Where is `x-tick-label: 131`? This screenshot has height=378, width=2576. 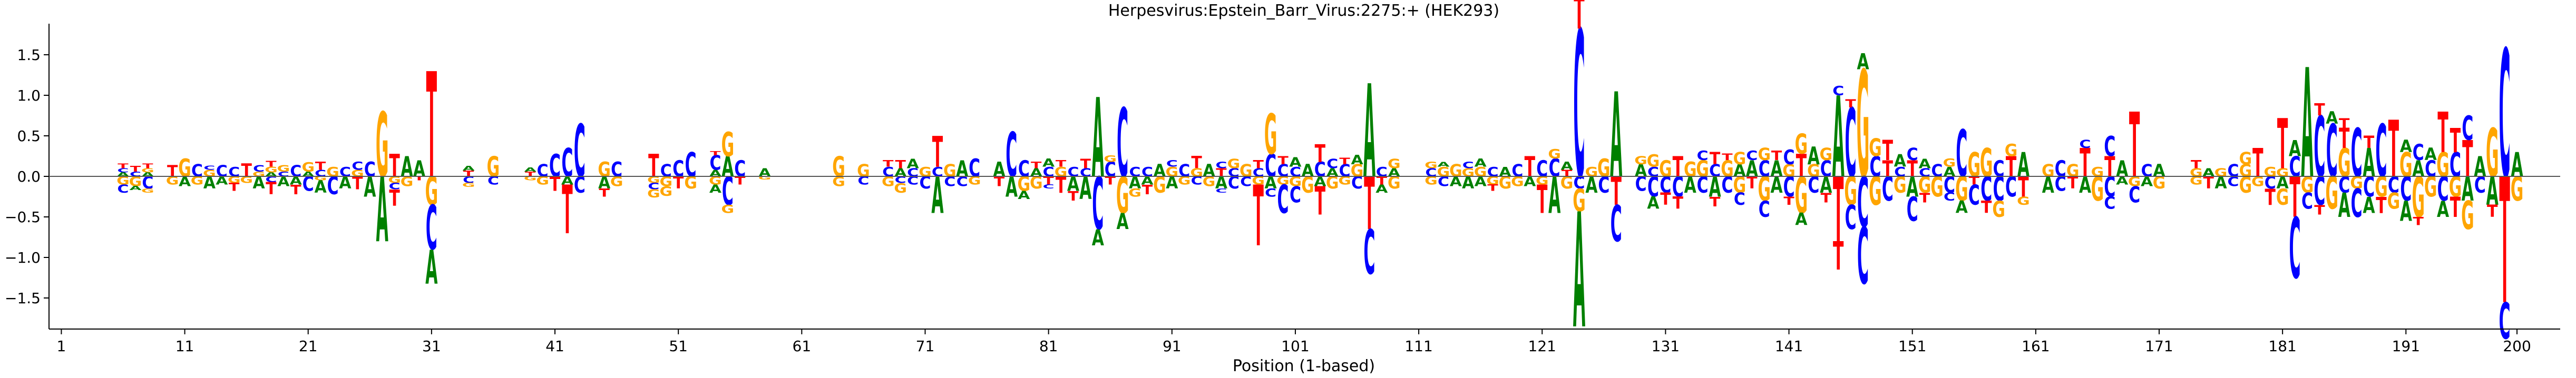 x-tick-label: 131 is located at coordinates (1666, 346).